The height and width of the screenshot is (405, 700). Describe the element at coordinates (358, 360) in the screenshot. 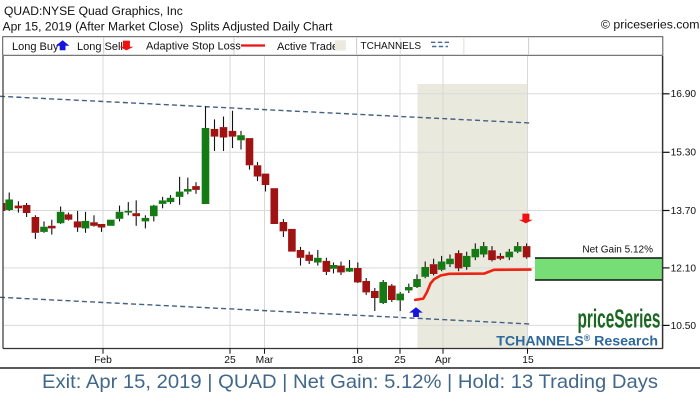

I see `svg-text: 18` at that location.